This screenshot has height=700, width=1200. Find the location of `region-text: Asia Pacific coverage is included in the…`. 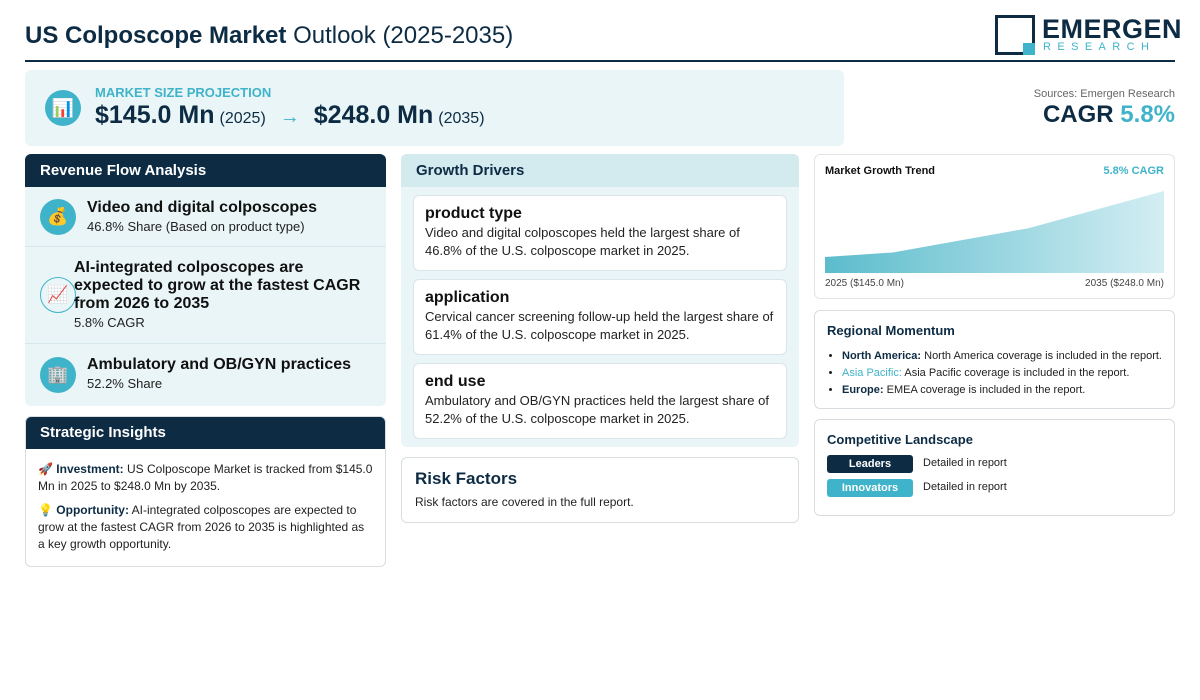

region-text: Asia Pacific coverage is included in the… is located at coordinates (1017, 373).